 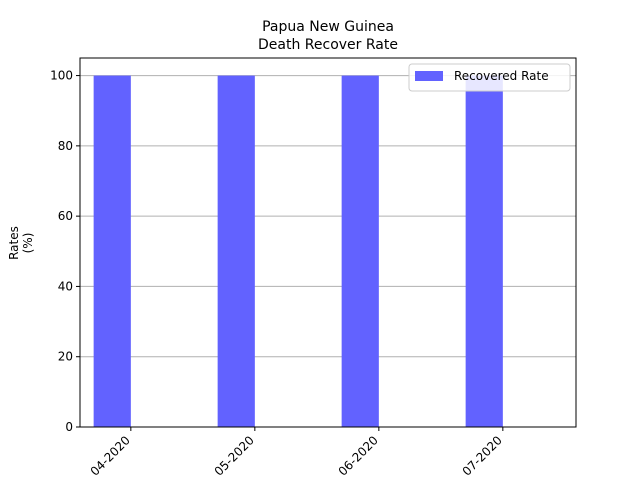 I want to click on bar-04-2020, so click(x=112, y=251).